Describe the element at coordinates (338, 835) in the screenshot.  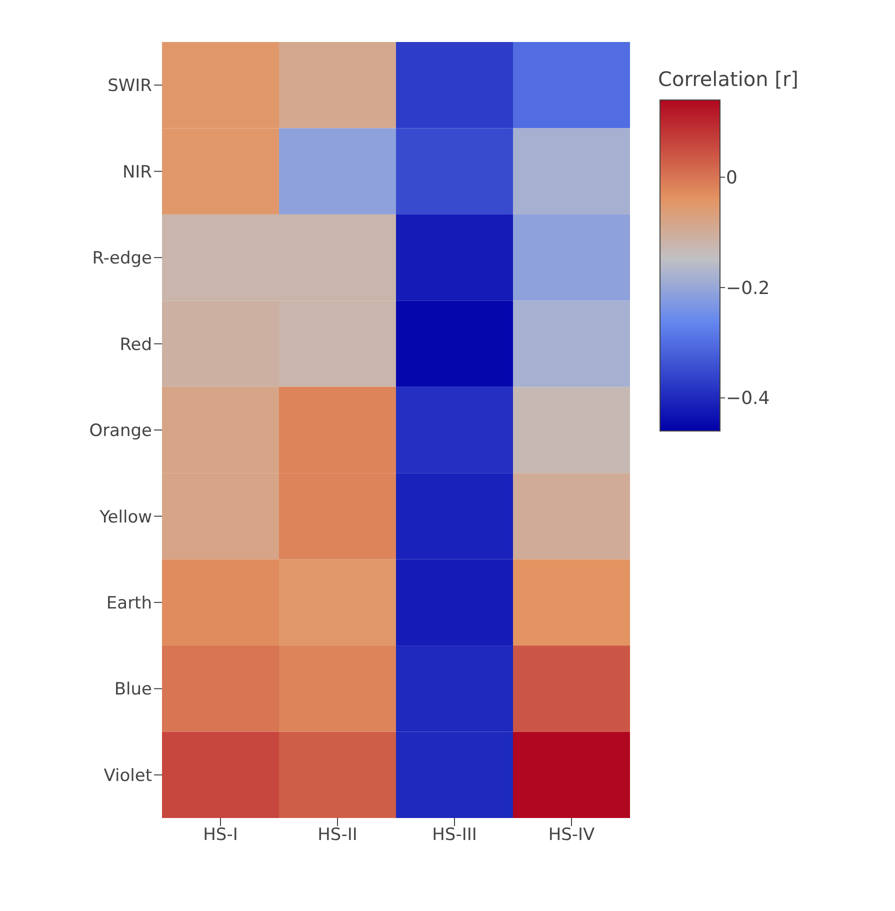
I see `x-tick-label: HS-II` at that location.